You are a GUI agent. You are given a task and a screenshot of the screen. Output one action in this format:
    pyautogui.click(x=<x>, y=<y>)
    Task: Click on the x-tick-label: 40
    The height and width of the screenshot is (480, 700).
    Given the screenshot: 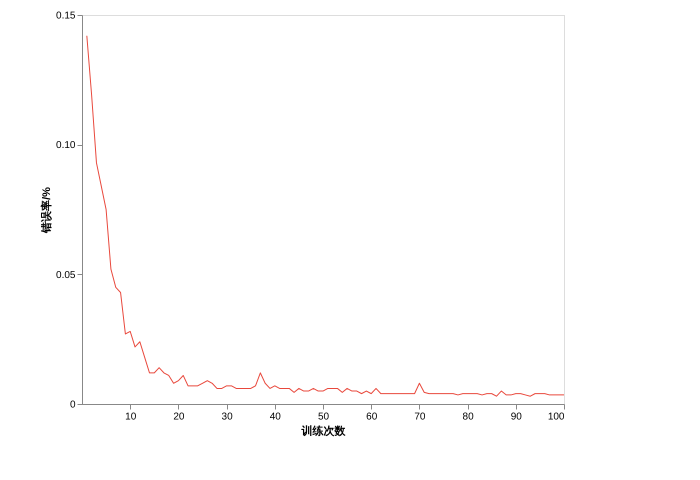 What is the action you would take?
    pyautogui.click(x=276, y=417)
    